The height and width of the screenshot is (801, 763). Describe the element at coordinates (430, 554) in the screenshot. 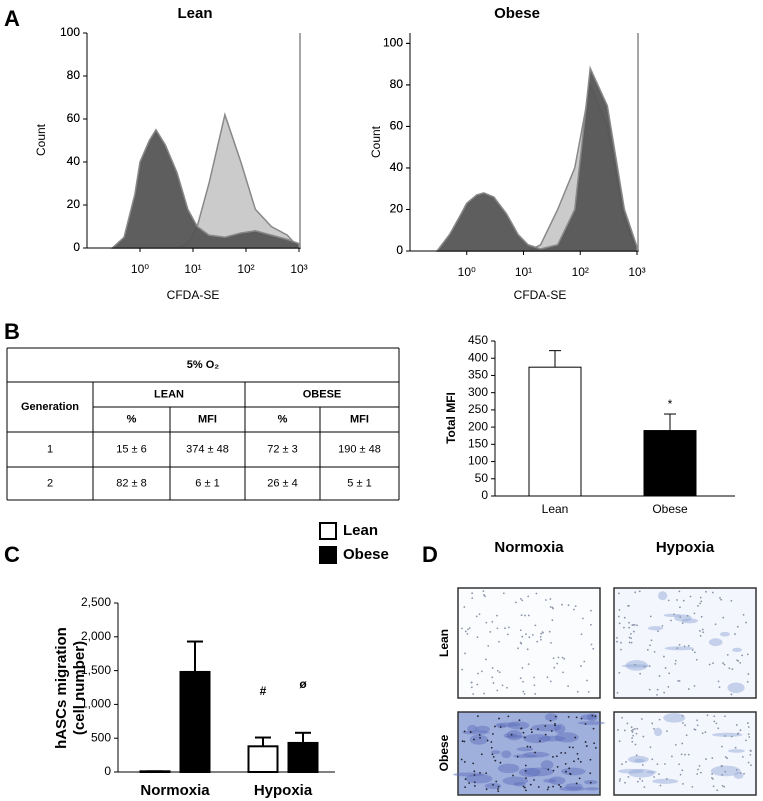

I see `panel-label: D` at that location.